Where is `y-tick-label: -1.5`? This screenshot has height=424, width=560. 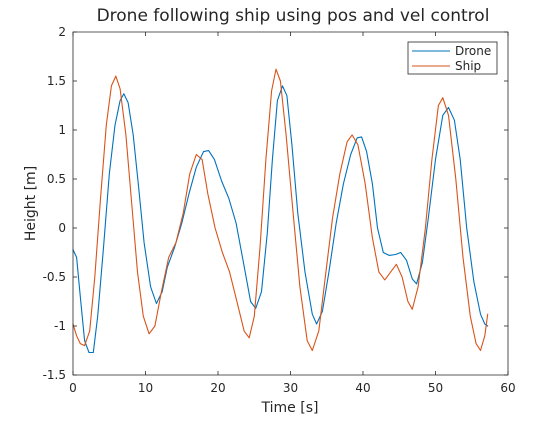 y-tick-label: -1.5 is located at coordinates (54, 375).